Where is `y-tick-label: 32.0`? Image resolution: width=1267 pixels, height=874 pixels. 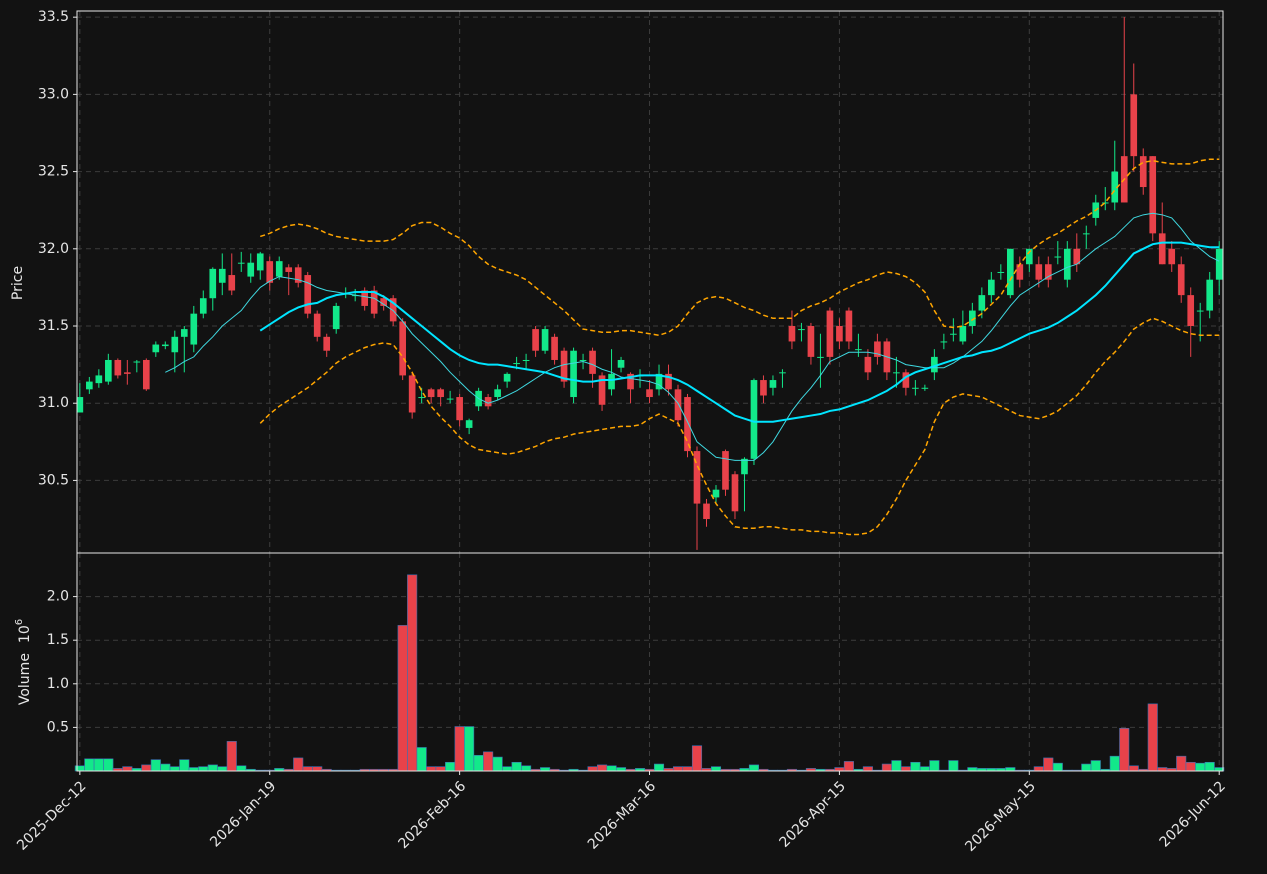 y-tick-label: 32.0 is located at coordinates (53, 249).